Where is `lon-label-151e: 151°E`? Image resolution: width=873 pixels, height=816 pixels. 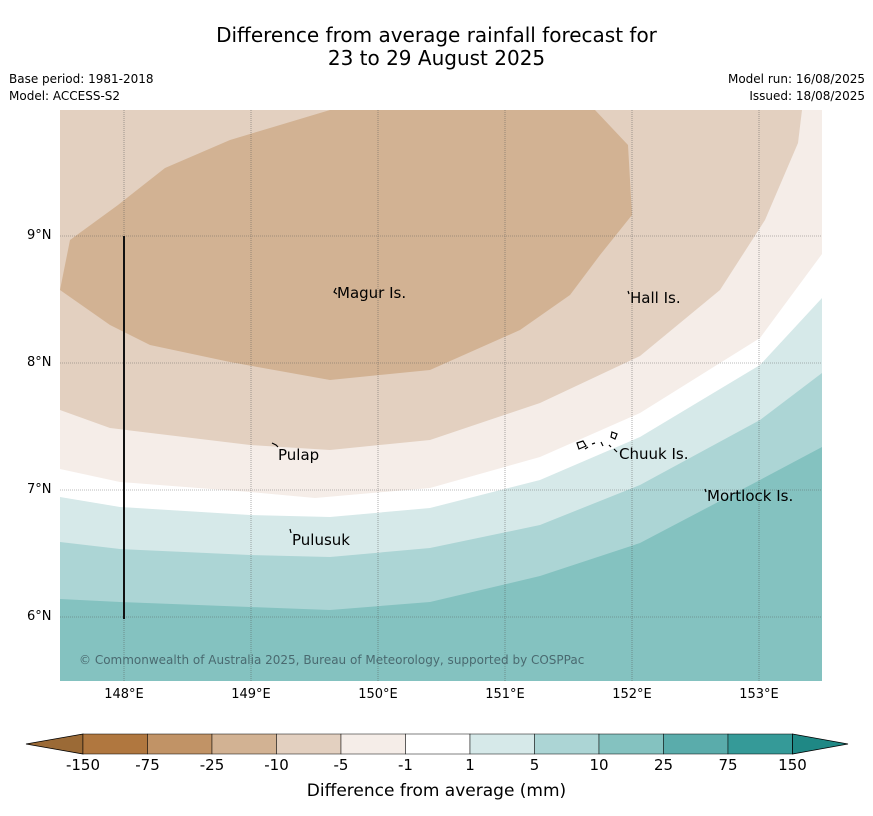 lon-label-151e: 151°E is located at coordinates (505, 694).